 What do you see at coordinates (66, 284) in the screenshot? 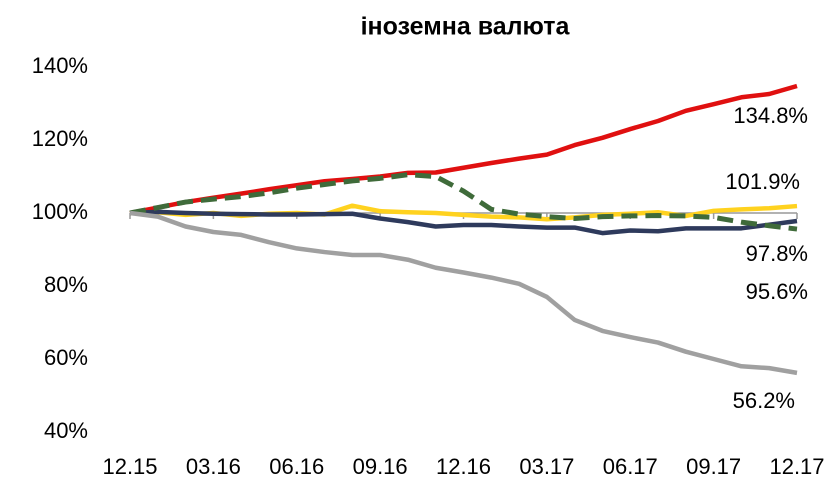
I see `y-tick-label: 80%` at bounding box center [66, 284].